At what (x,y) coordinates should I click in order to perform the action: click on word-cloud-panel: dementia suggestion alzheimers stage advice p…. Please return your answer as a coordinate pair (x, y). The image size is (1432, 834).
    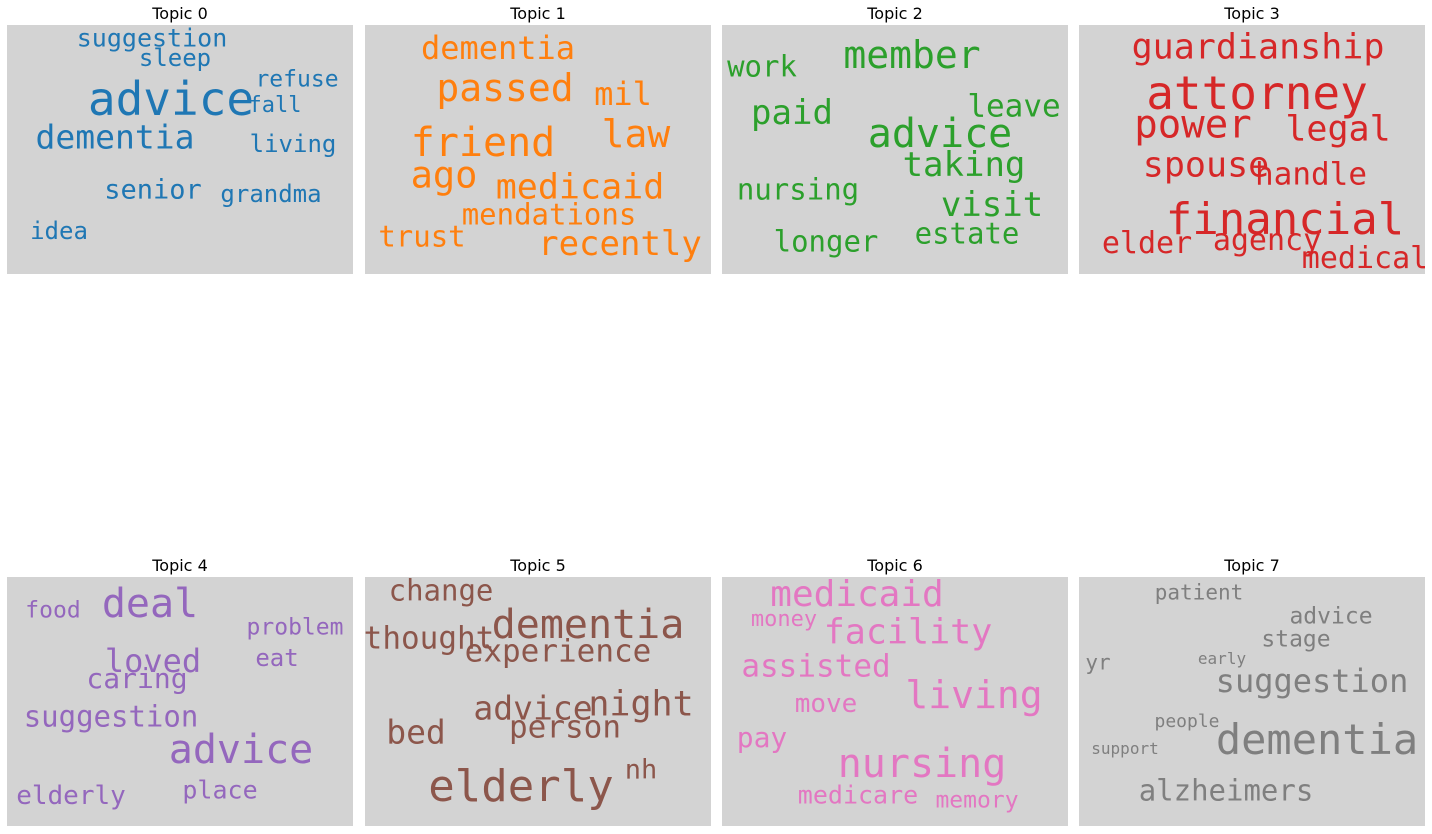
    Looking at the image, I should click on (1252, 701).